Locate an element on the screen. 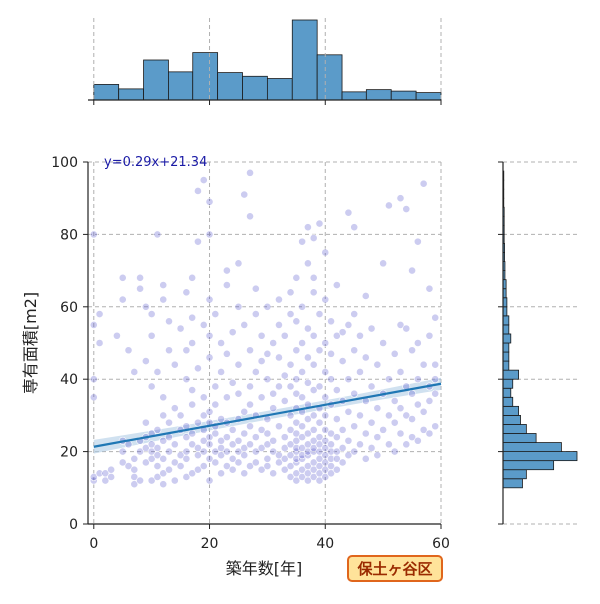  x-marginal-histogram is located at coordinates (265, 61).